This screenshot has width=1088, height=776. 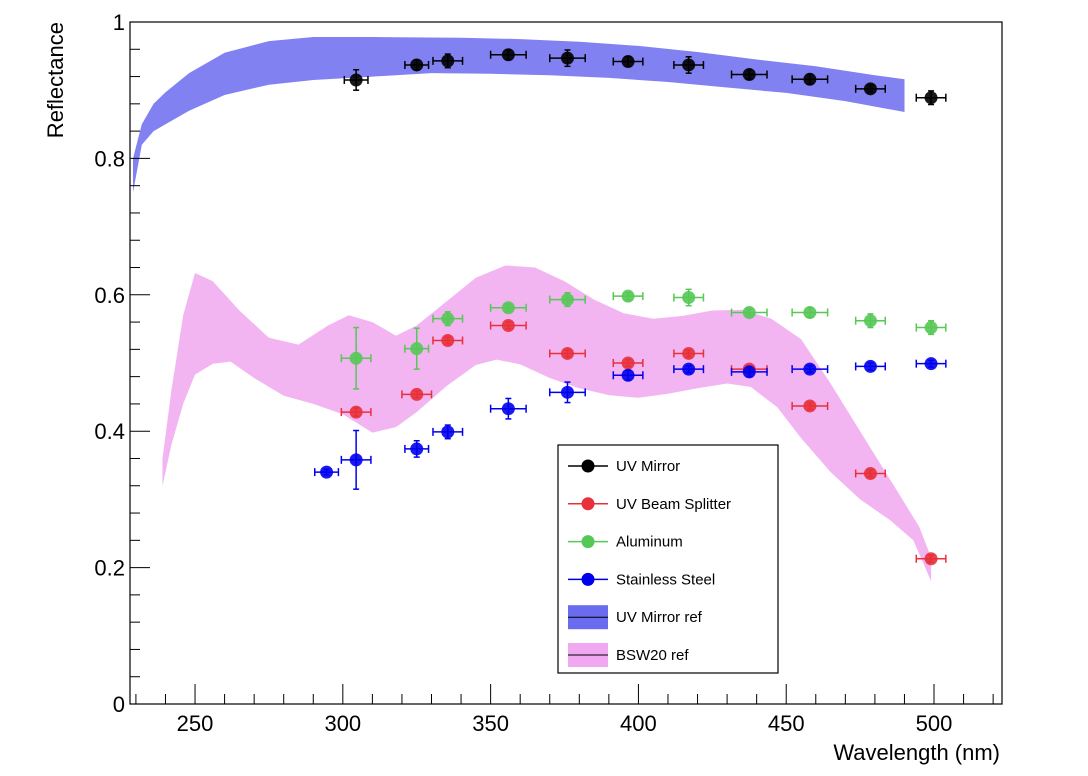 I want to click on legend-label: UV Beam Splitter, so click(x=673, y=504).